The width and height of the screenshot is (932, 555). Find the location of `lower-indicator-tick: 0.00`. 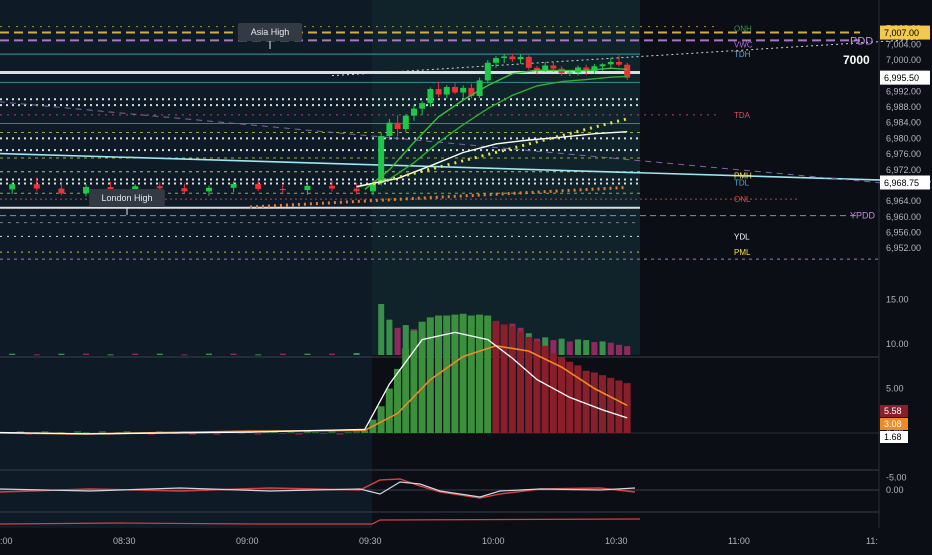

lower-indicator-tick: 0.00 is located at coordinates (895, 490).